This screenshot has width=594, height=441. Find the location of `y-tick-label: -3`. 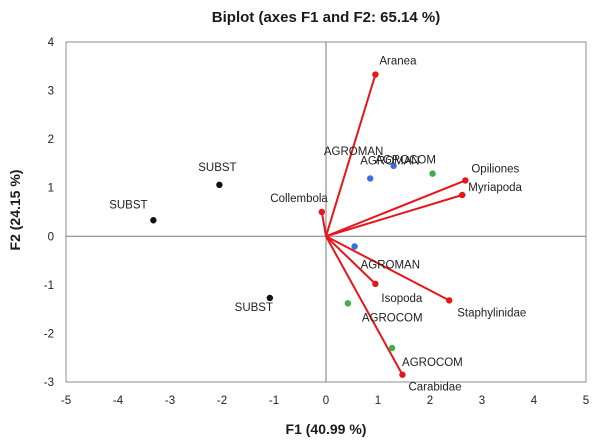

y-tick-label: -3 is located at coordinates (49, 383).